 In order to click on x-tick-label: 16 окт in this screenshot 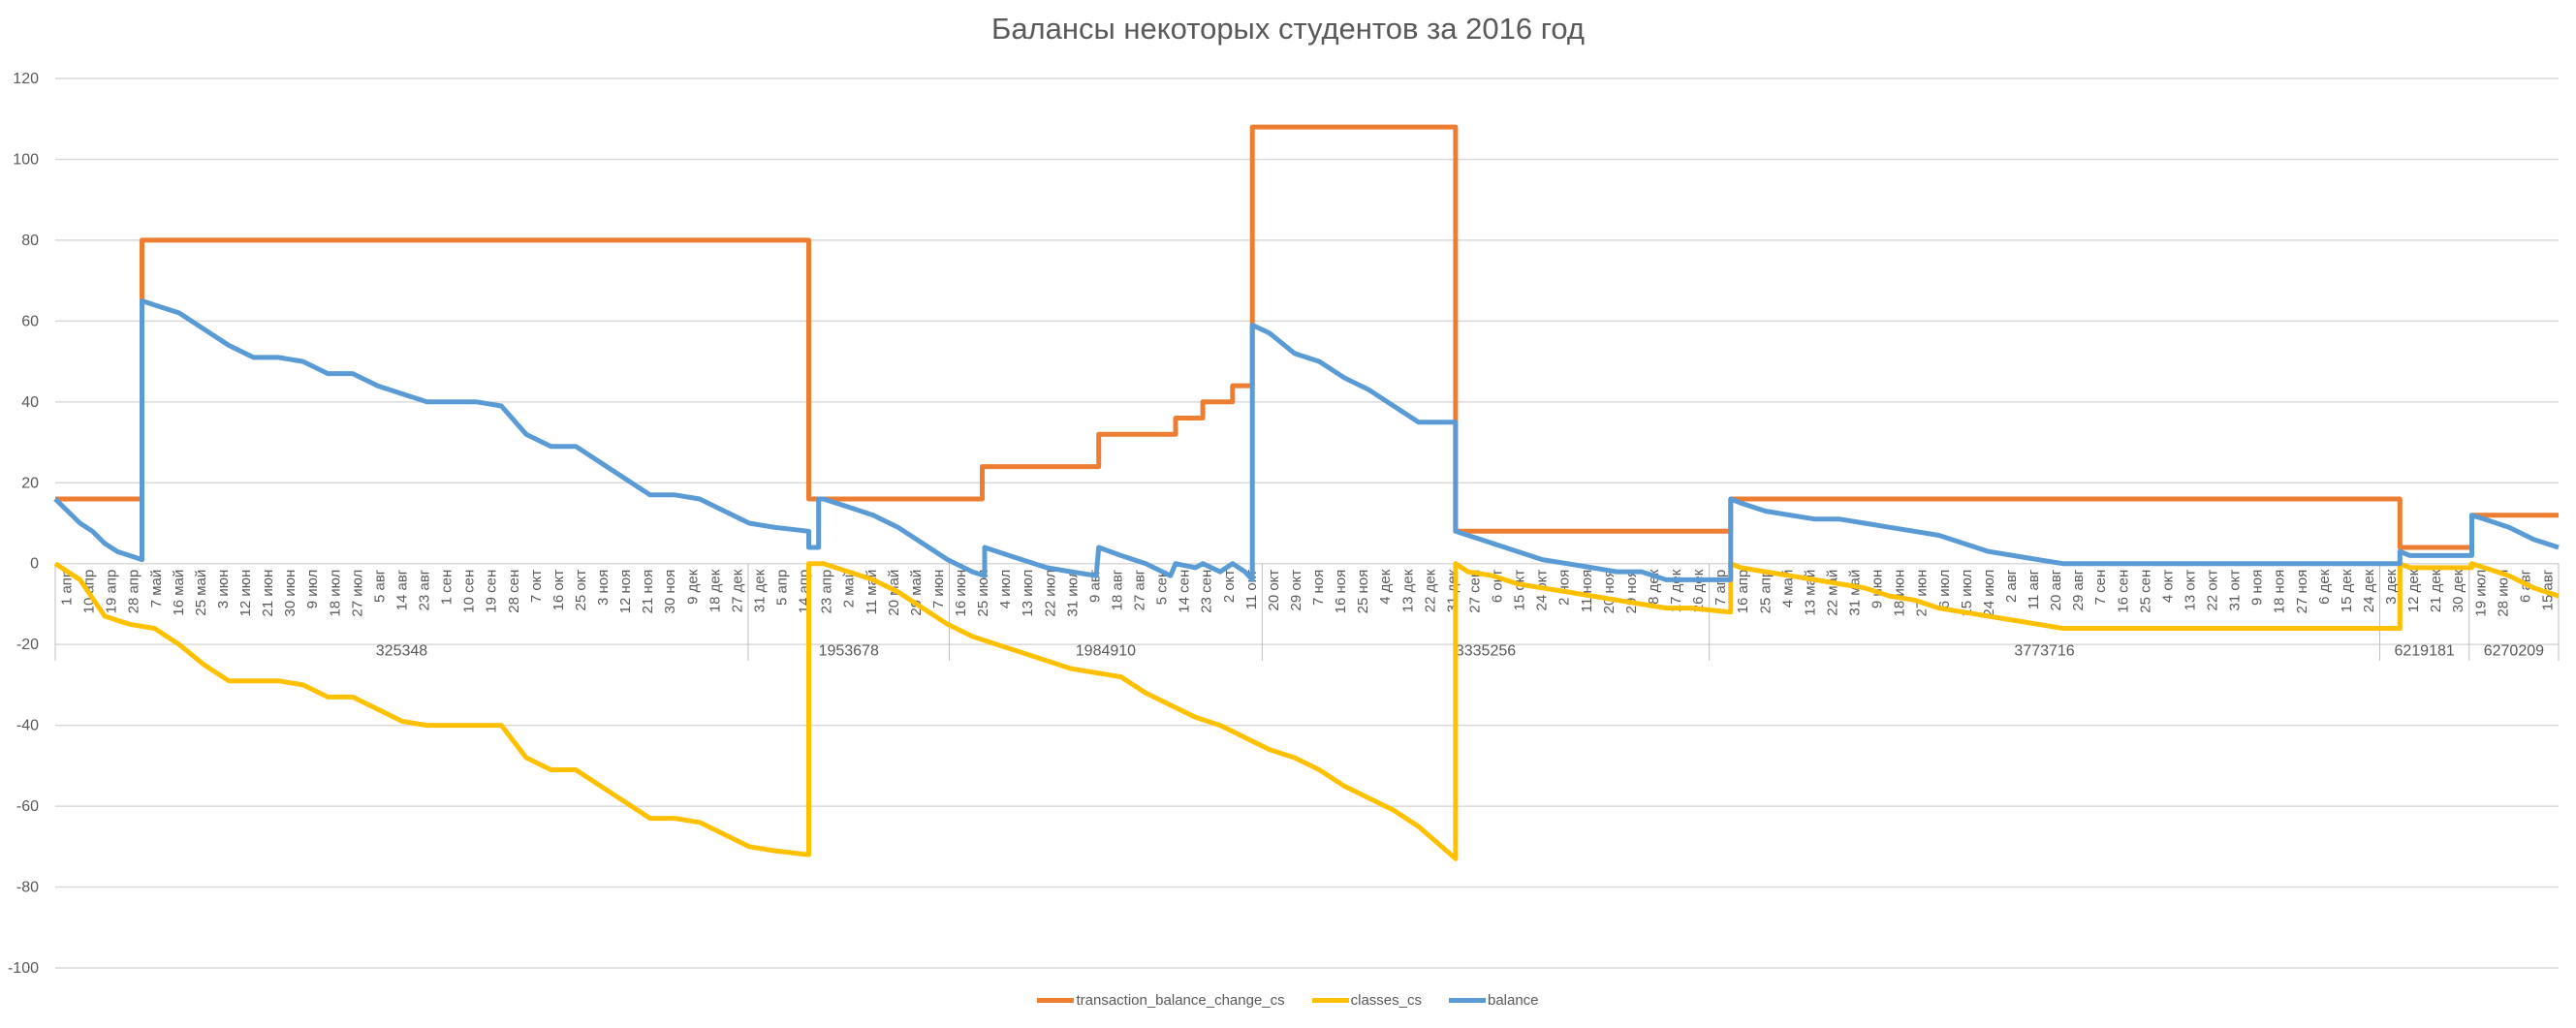, I will do `click(558, 591)`.